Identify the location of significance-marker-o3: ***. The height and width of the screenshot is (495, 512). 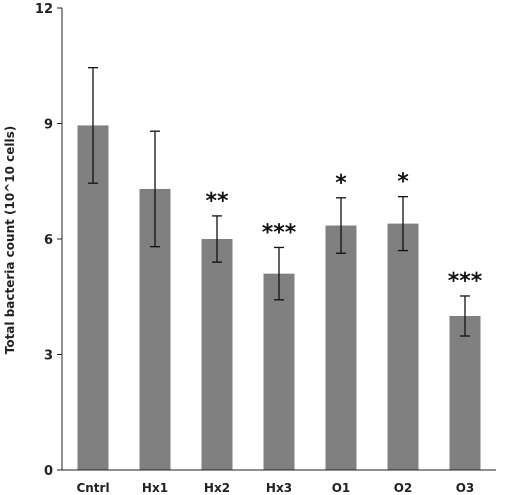
(465, 281).